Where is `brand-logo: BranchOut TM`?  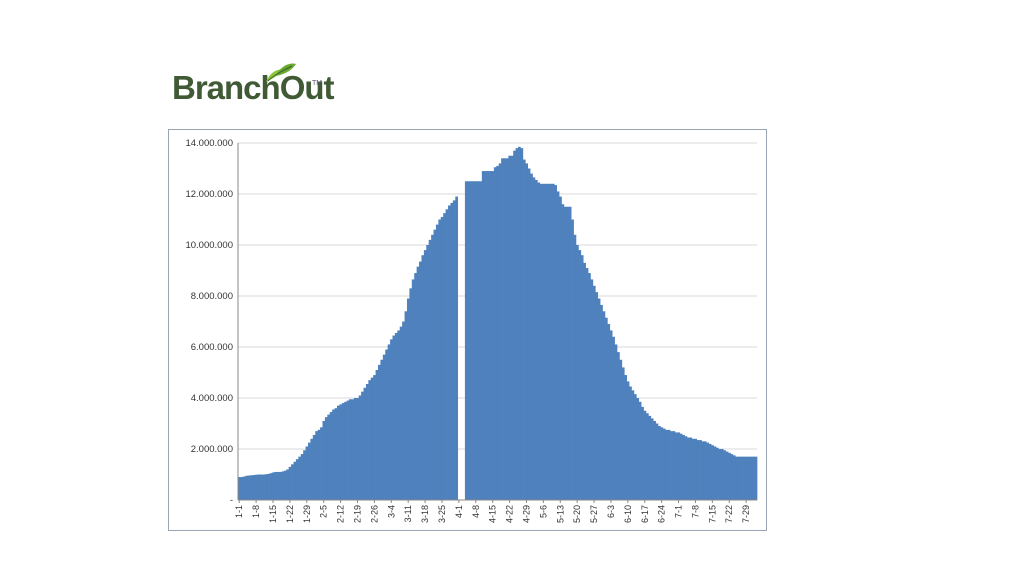 brand-logo: BranchOut TM is located at coordinates (253, 87).